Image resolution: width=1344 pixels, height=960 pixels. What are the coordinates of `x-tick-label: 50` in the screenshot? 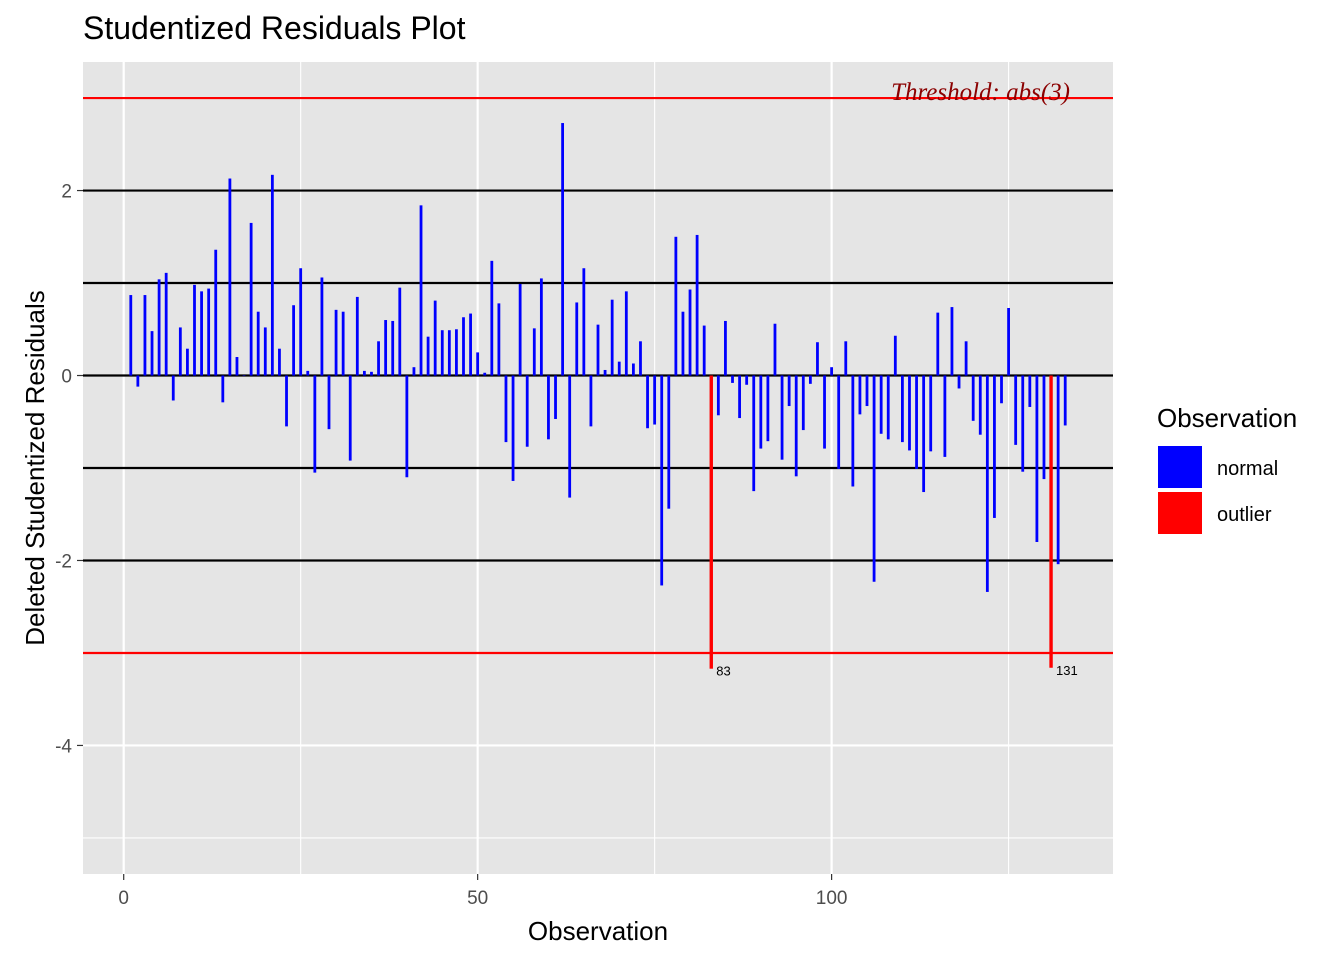 It's located at (477, 898).